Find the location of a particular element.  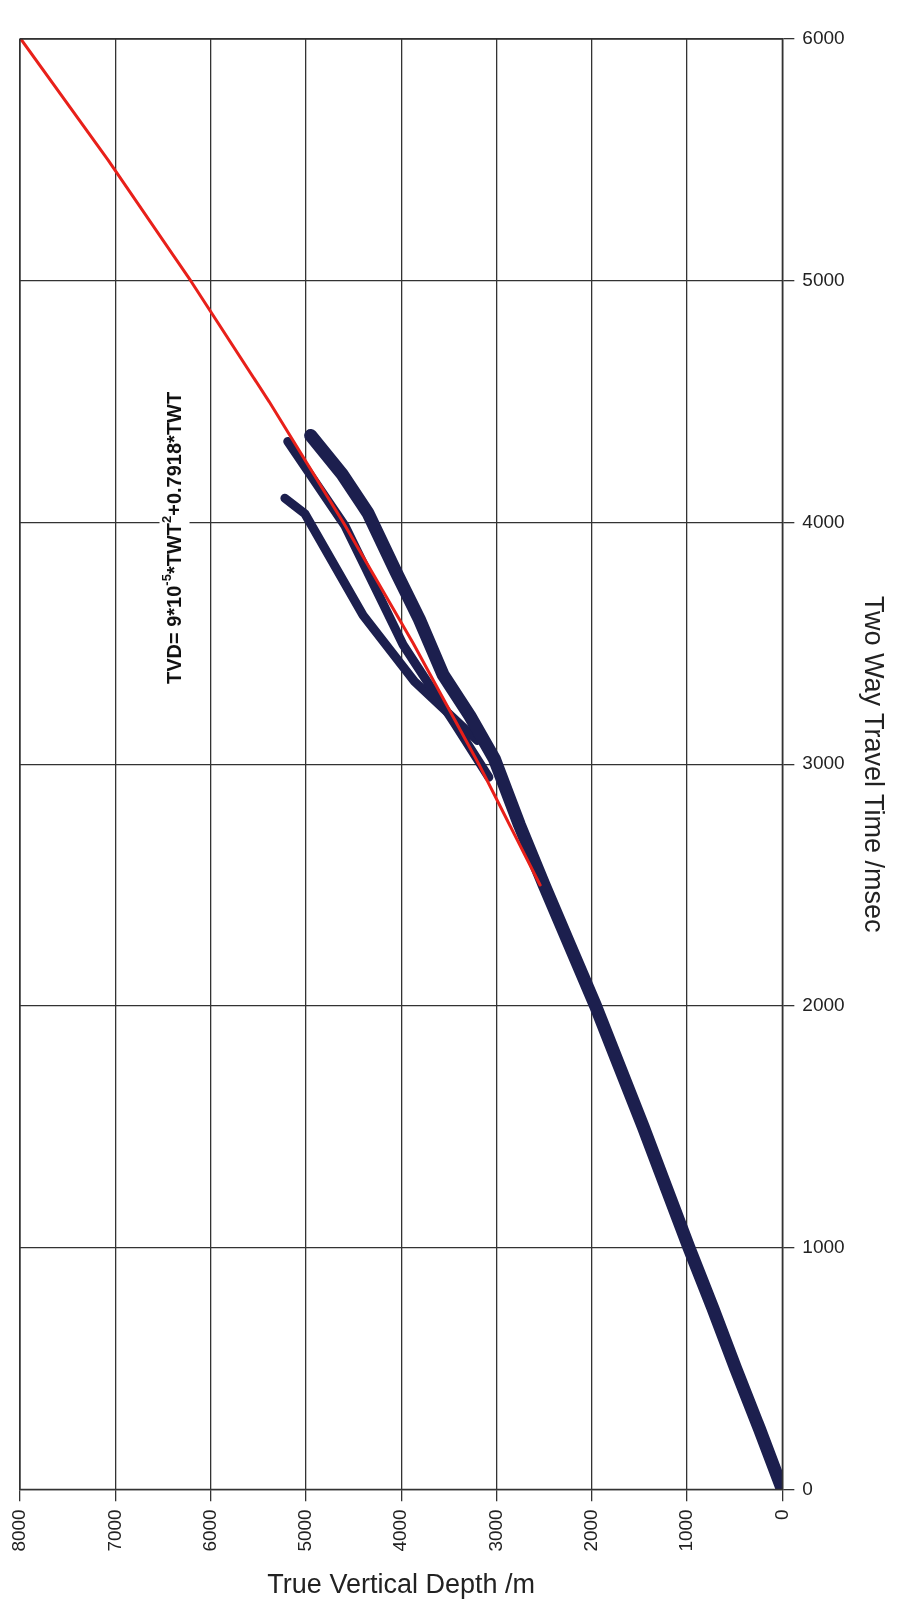

y-axis-title: Two Way Travel Time /msec is located at coordinates (874, 764).